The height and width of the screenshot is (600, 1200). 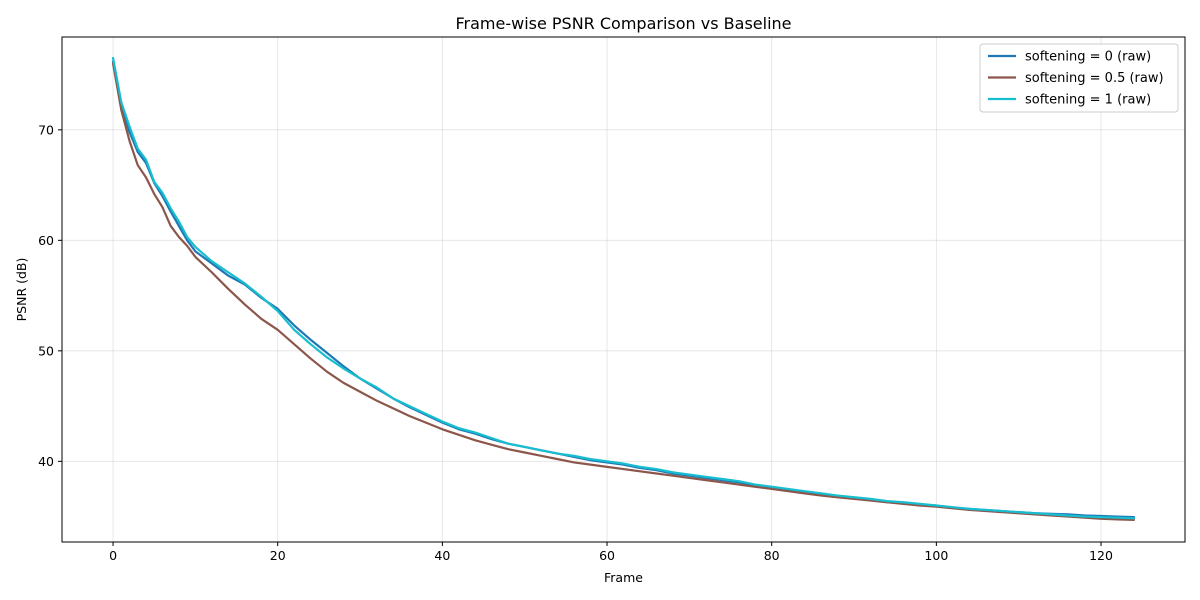 What do you see at coordinates (46, 129) in the screenshot?
I see `y-tick-label: 70` at bounding box center [46, 129].